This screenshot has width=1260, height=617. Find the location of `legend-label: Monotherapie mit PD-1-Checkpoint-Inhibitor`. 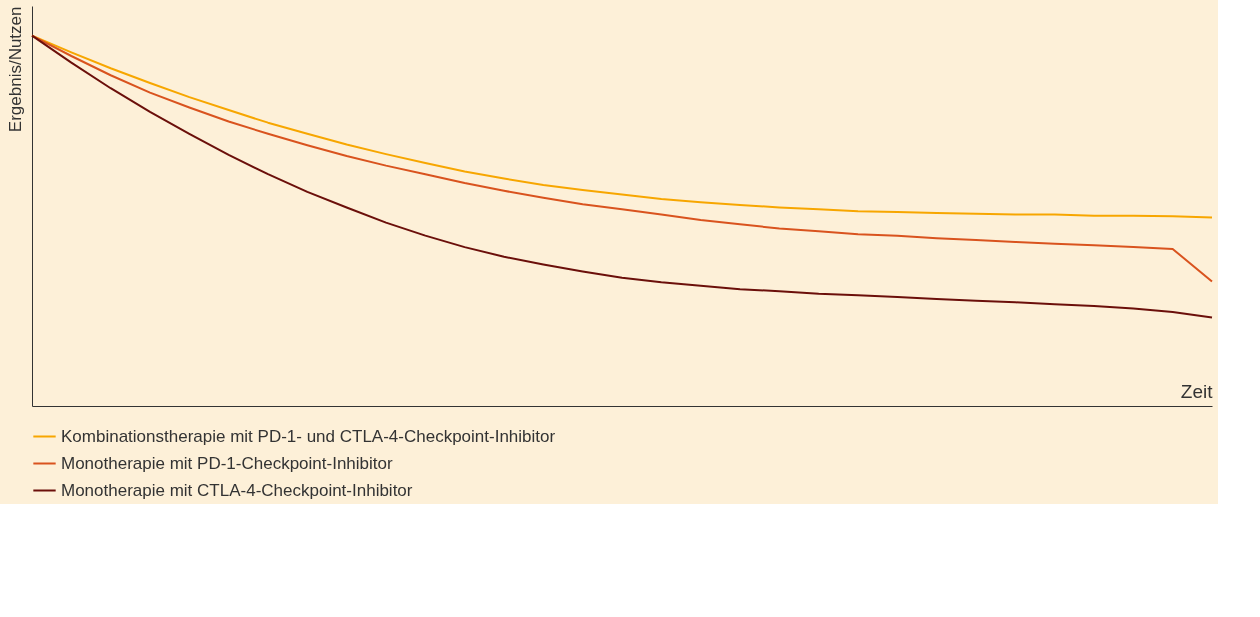

legend-label: Monotherapie mit PD-1-Checkpoint-Inhibitor is located at coordinates (227, 463).